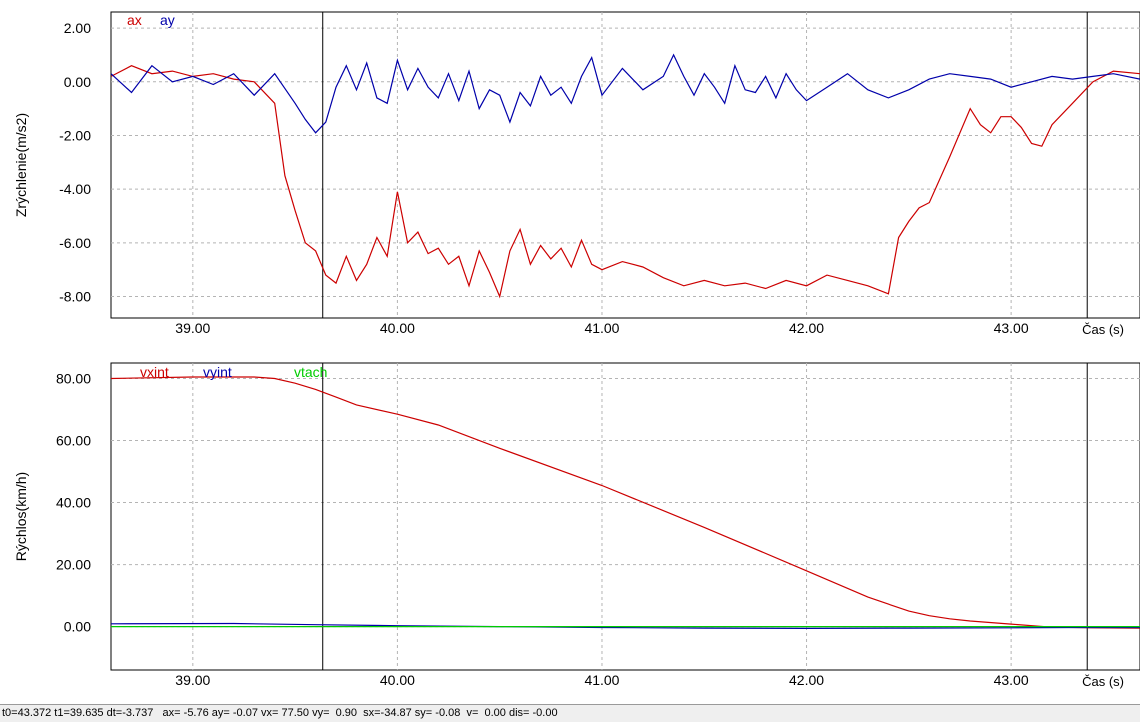 This screenshot has width=1140, height=722. Describe the element at coordinates (217, 372) in the screenshot. I see `legend-entry-vyint: vyint` at that location.